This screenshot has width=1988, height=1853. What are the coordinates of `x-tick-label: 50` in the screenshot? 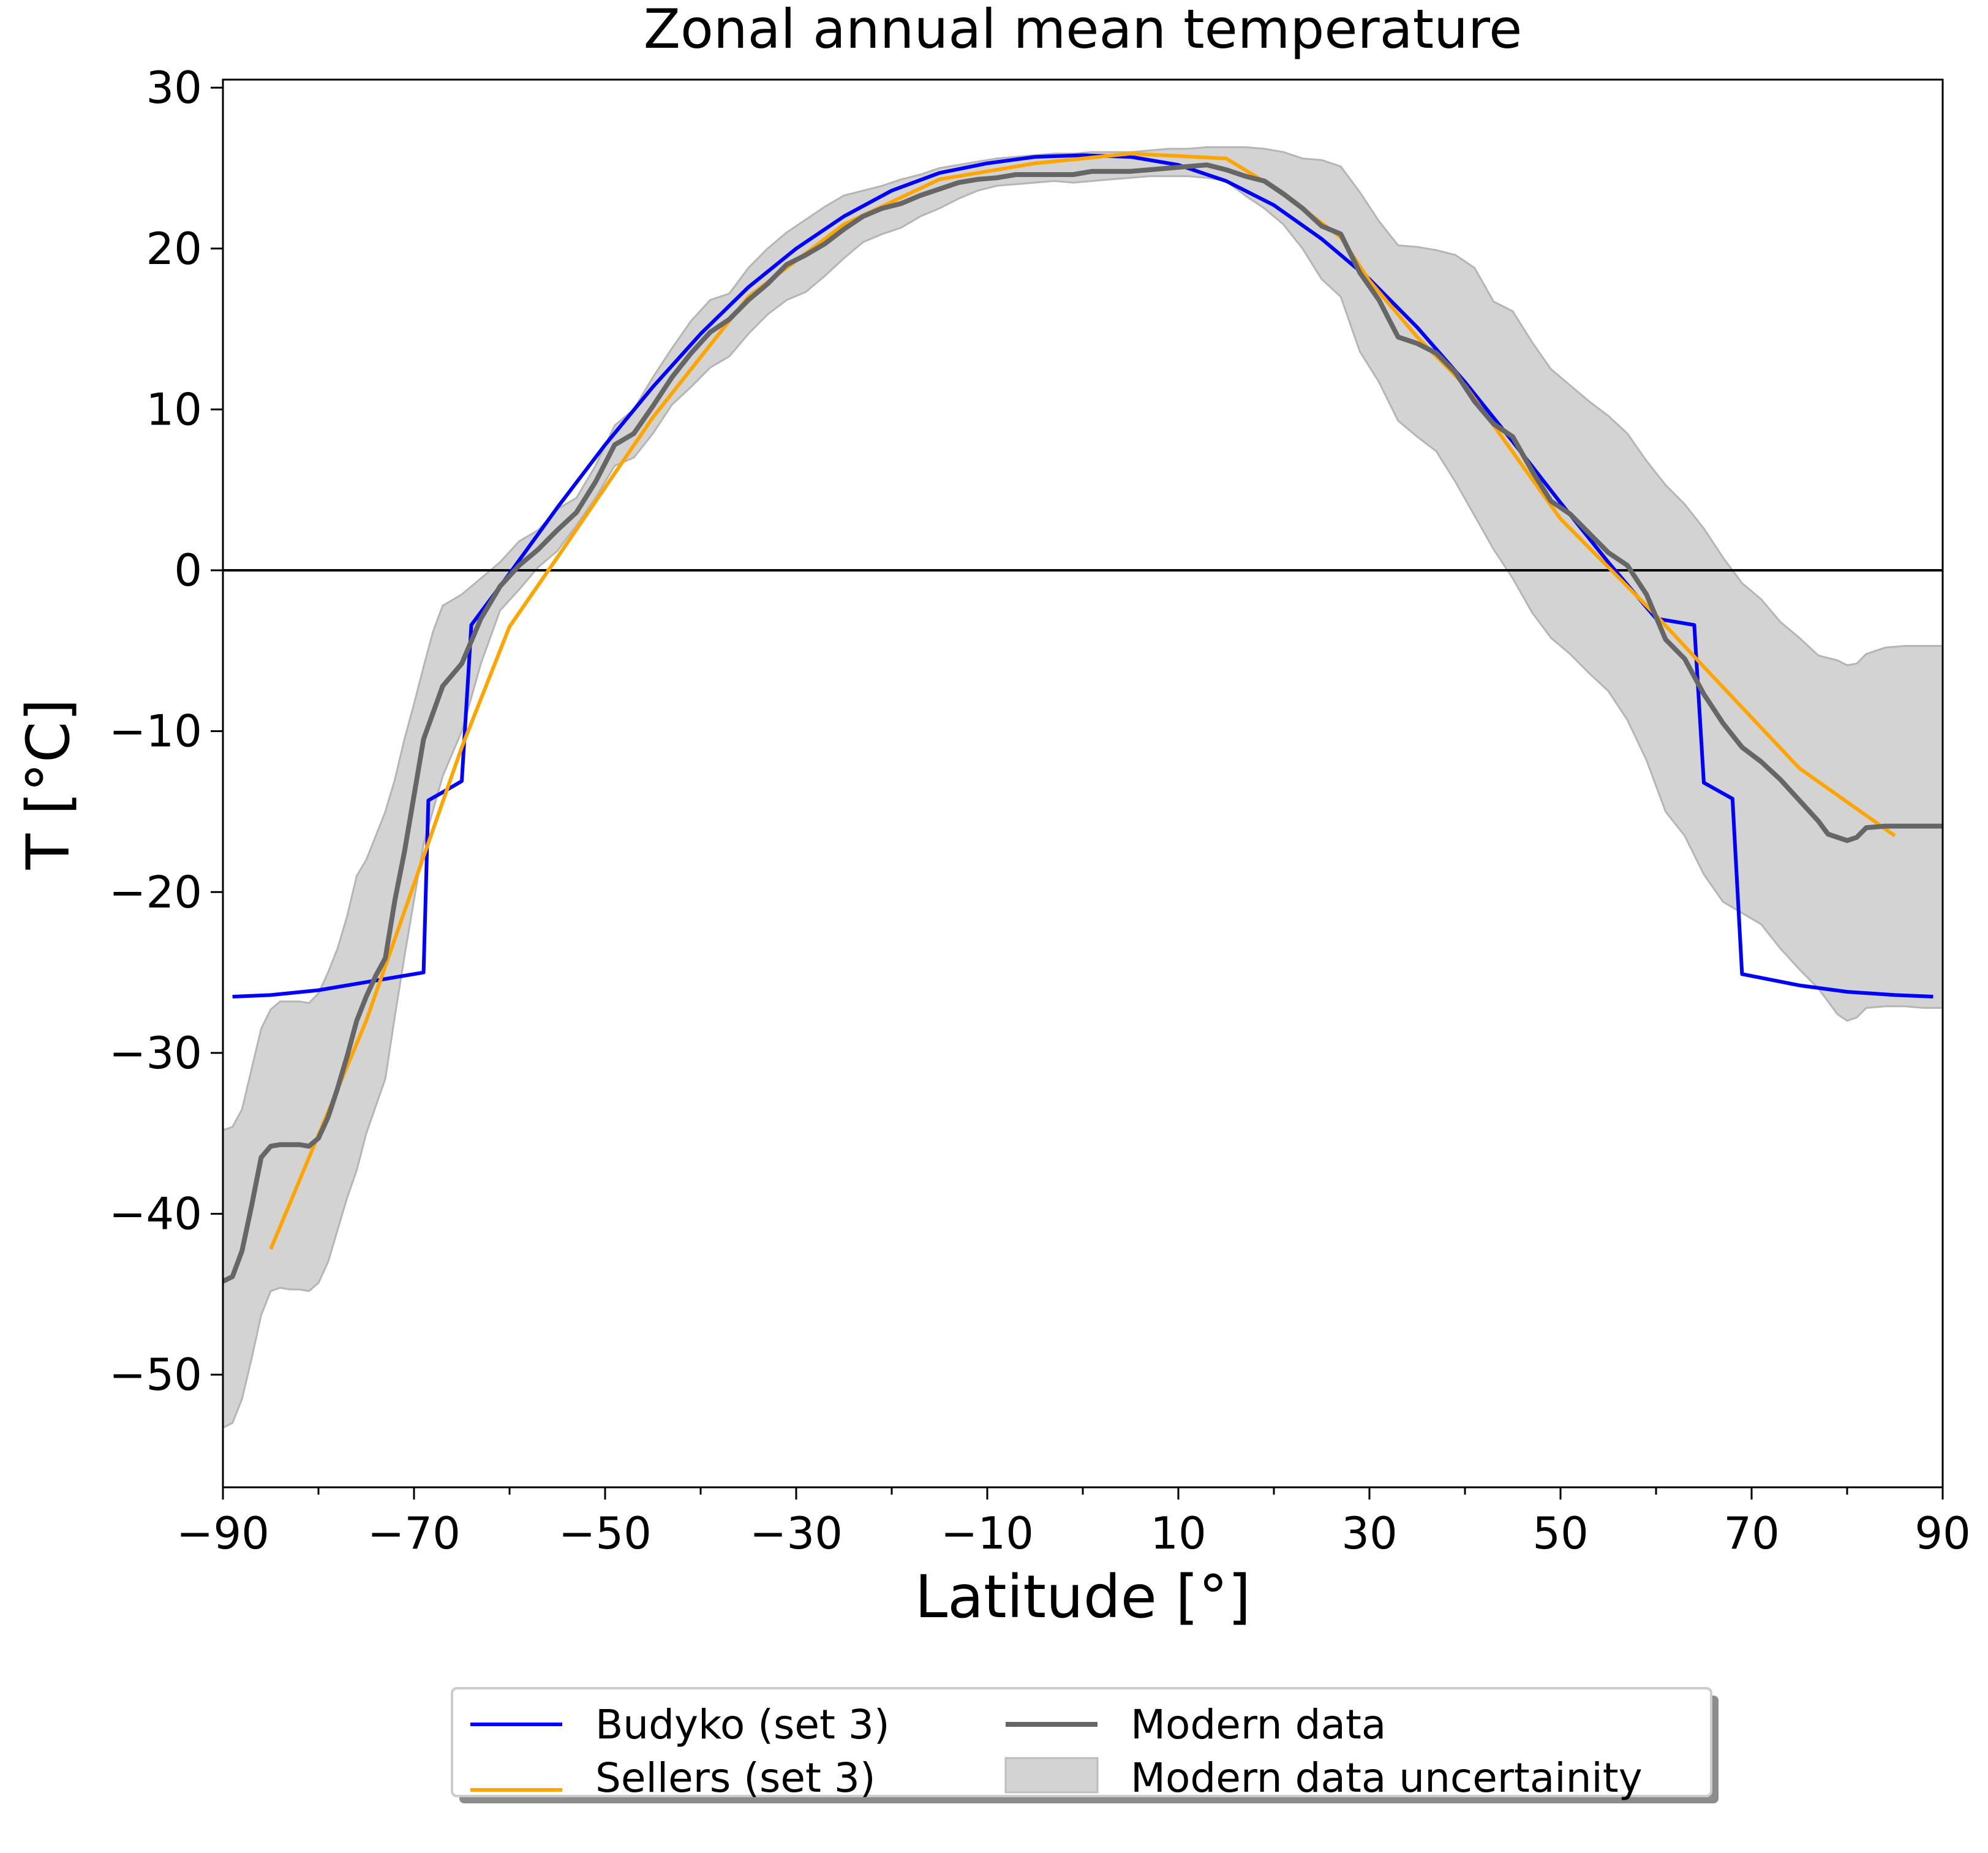 It's located at (1560, 1533).